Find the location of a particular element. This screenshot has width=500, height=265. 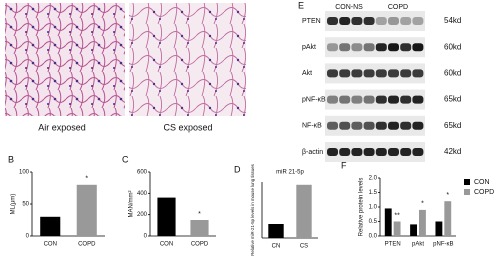

panel-label: B is located at coordinates (11, 159).